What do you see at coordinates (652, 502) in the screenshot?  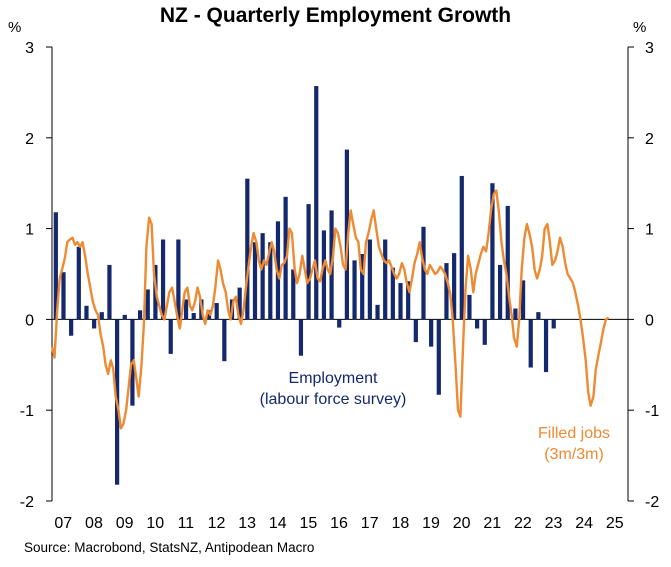 I see `y-tick-label-right: -2` at bounding box center [652, 502].